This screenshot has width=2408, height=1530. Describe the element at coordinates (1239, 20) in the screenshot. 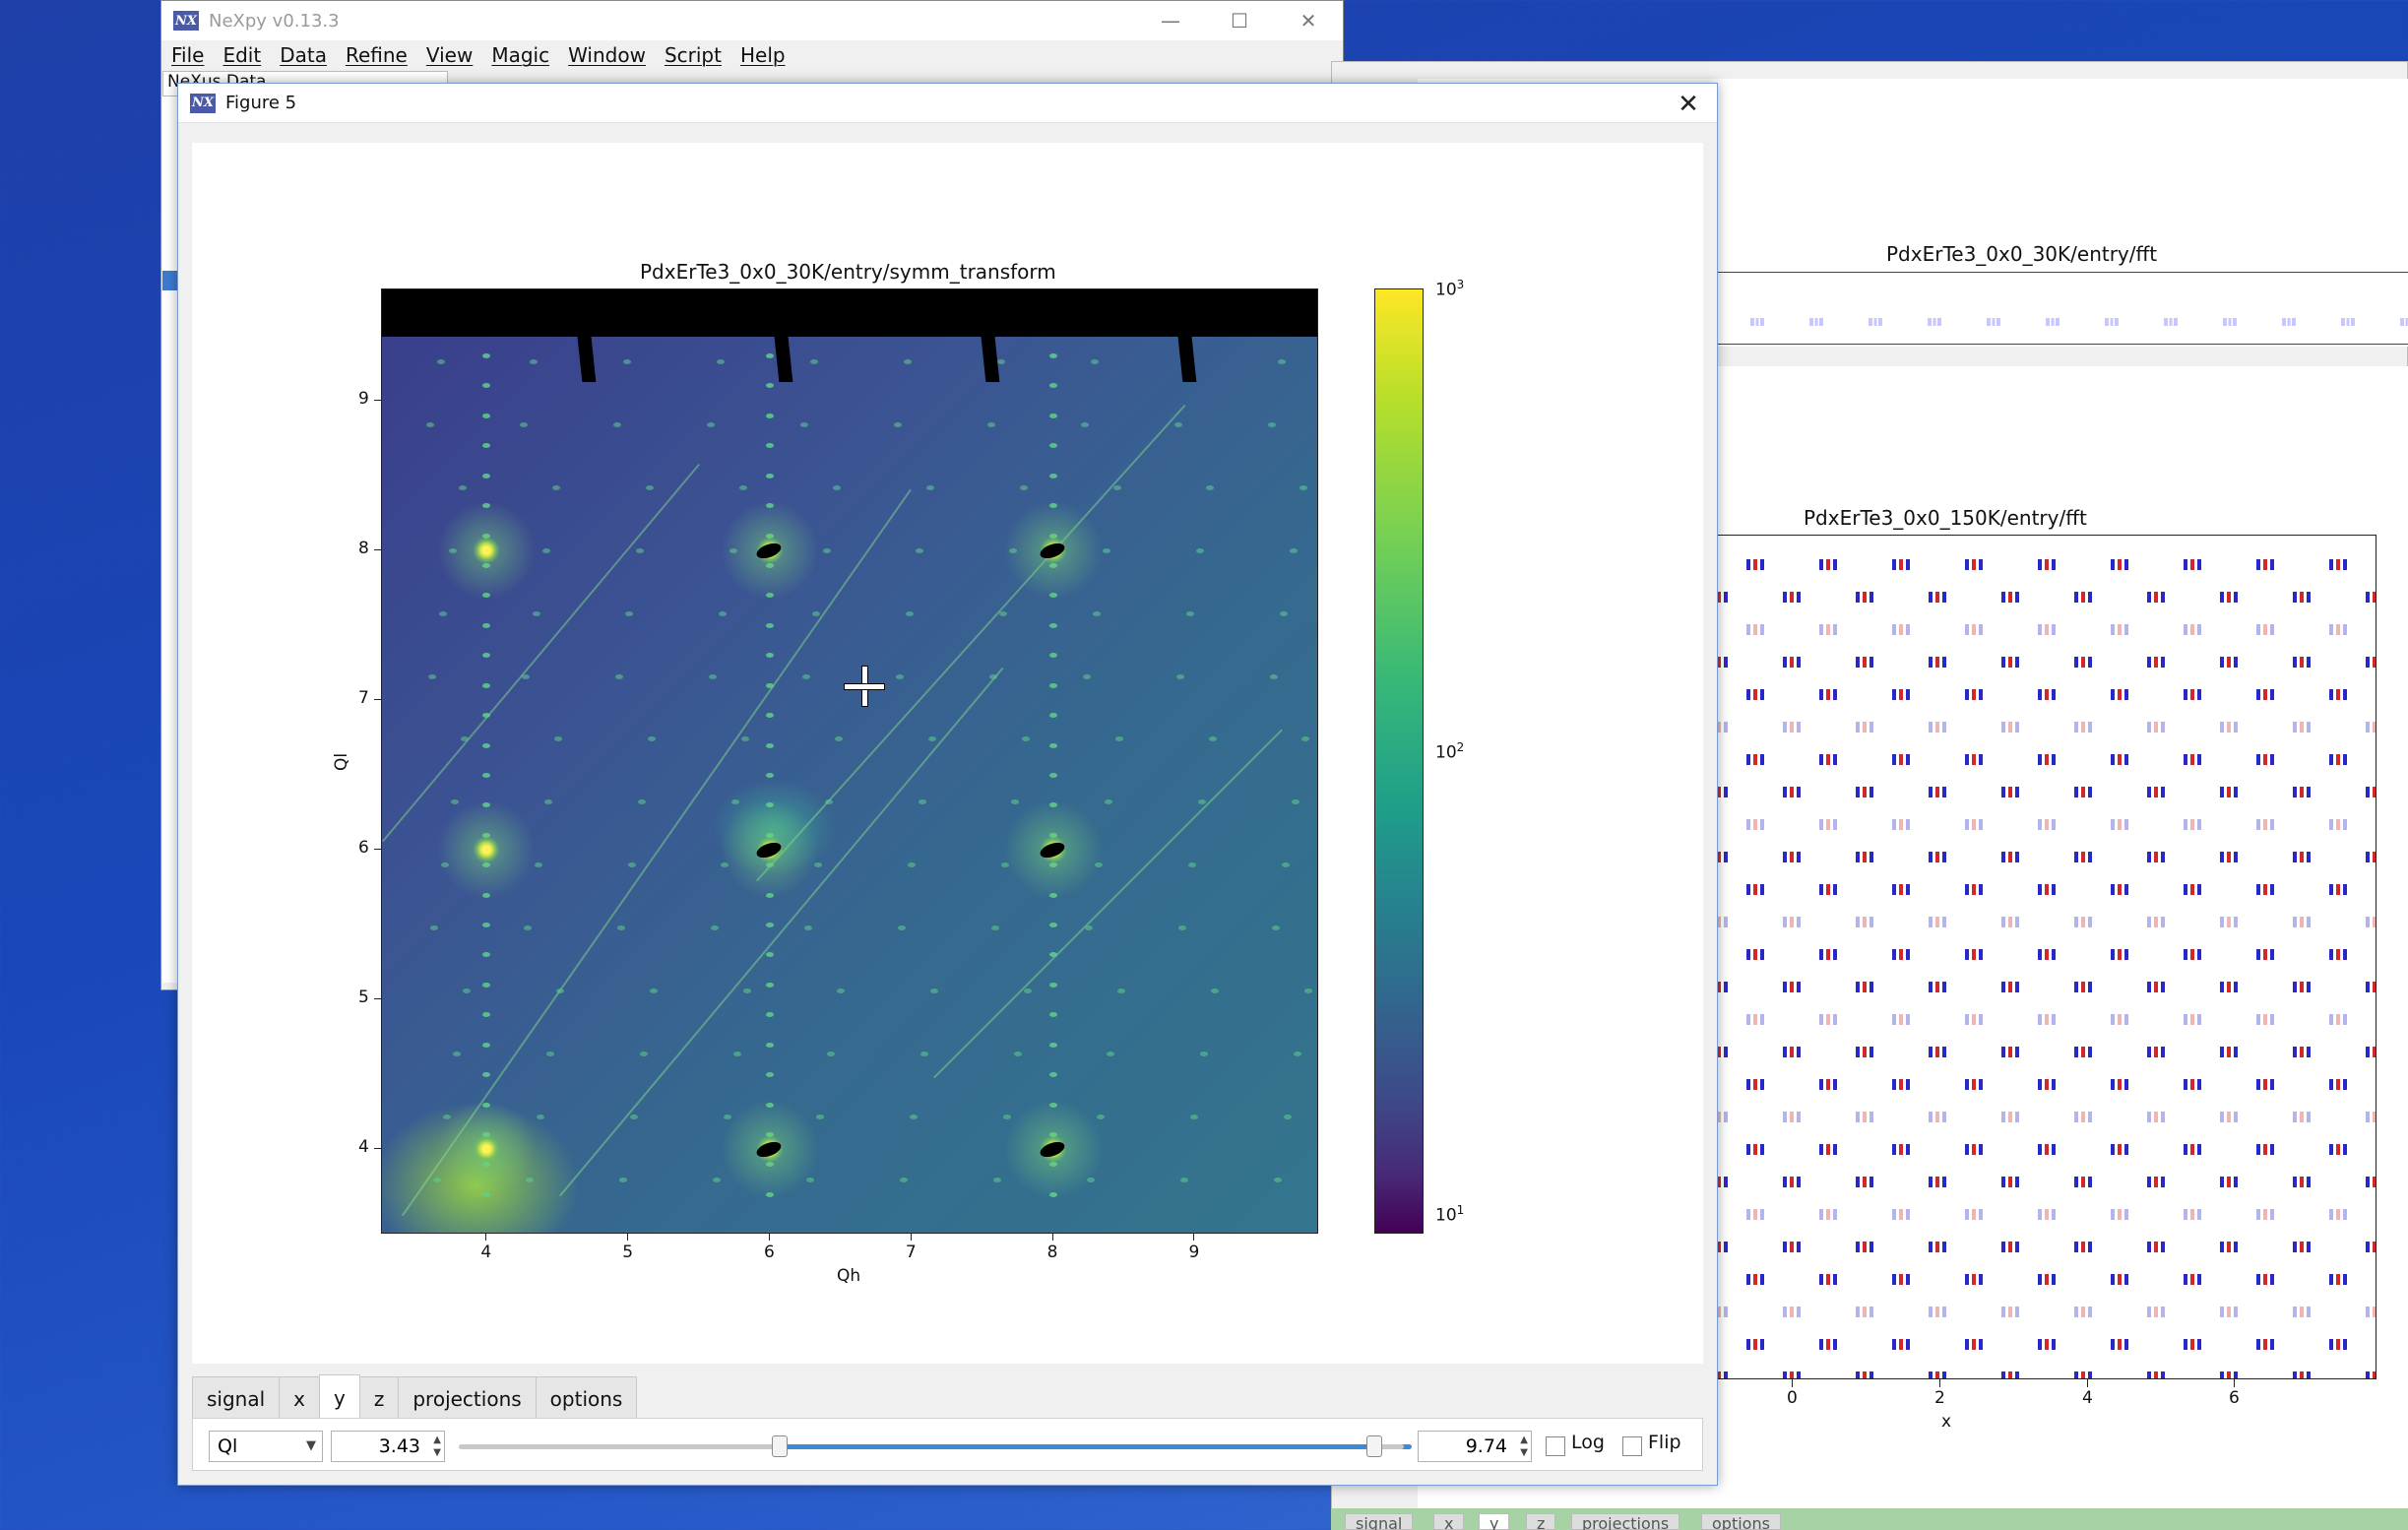

I see `maximize-button: ☐` at that location.